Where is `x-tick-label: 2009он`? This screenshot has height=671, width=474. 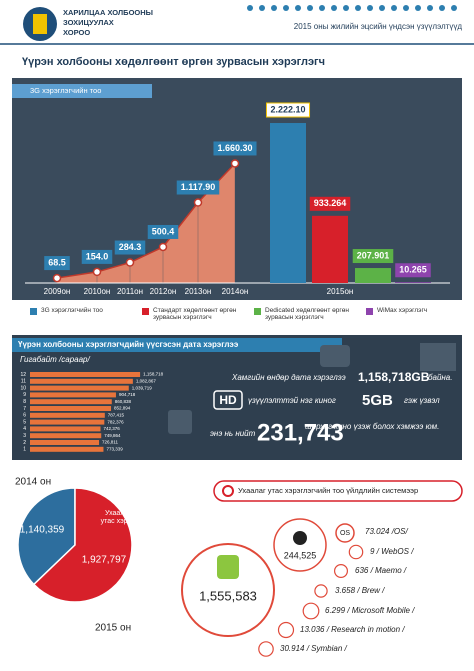
x-tick-label: 2009он is located at coordinates (57, 291).